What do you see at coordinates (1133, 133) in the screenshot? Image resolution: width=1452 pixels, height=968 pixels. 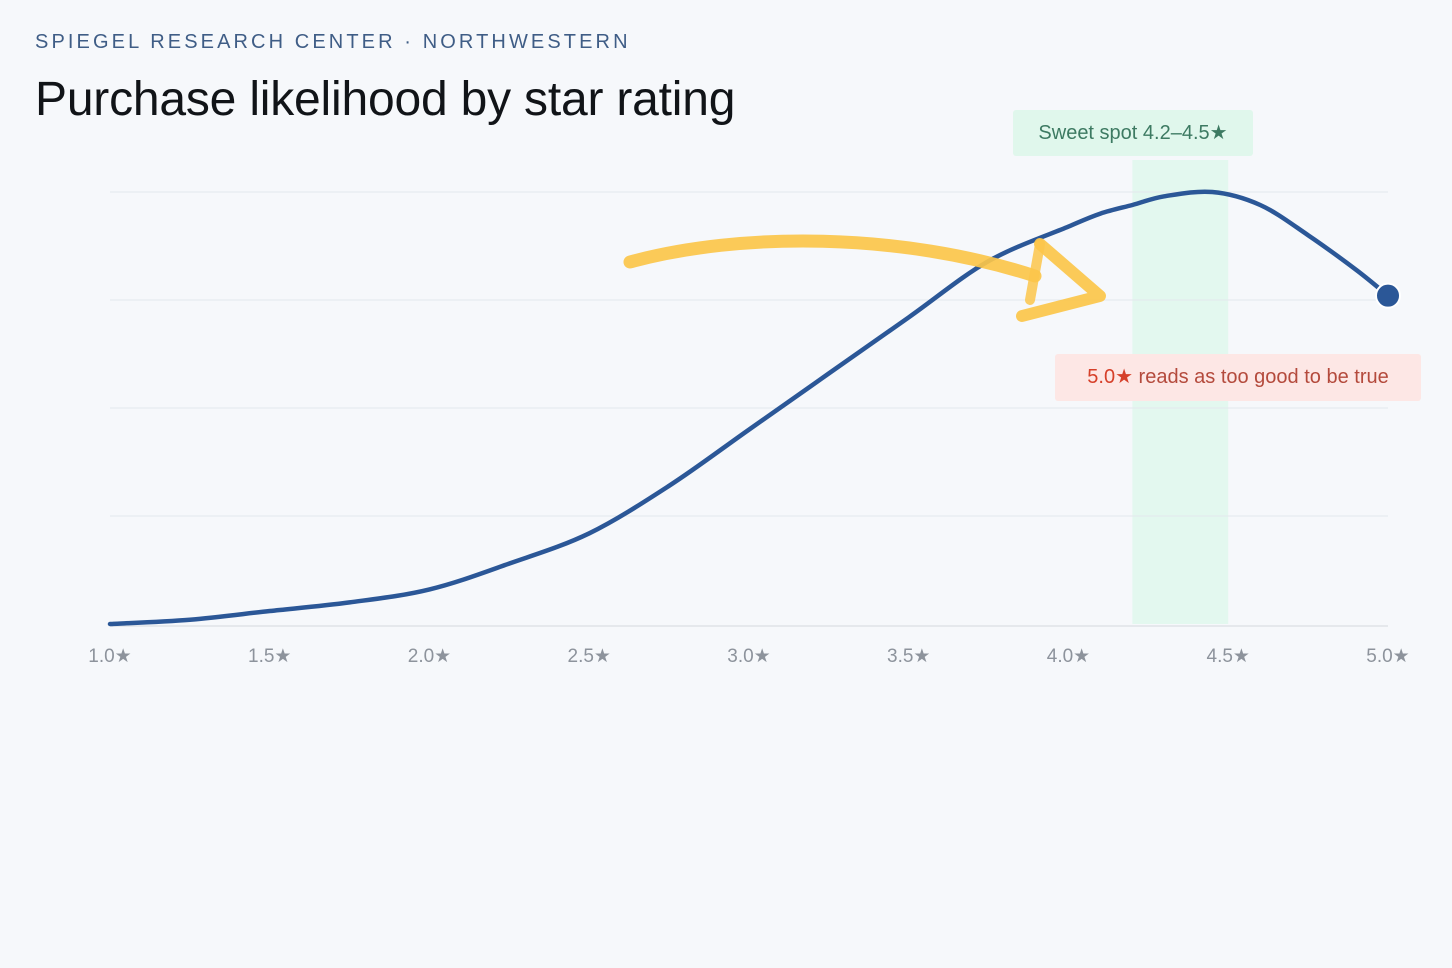 I see `sweet-spot-label: Sweet spot 4.2–4.5★` at bounding box center [1133, 133].